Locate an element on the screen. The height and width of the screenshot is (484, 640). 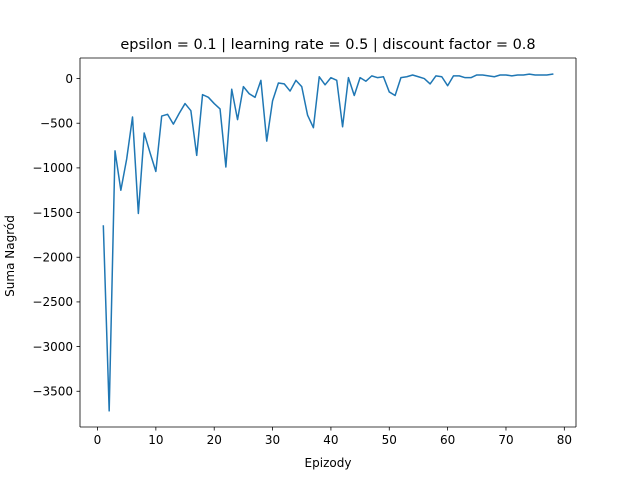
x-tick-label: 0 is located at coordinates (98, 440).